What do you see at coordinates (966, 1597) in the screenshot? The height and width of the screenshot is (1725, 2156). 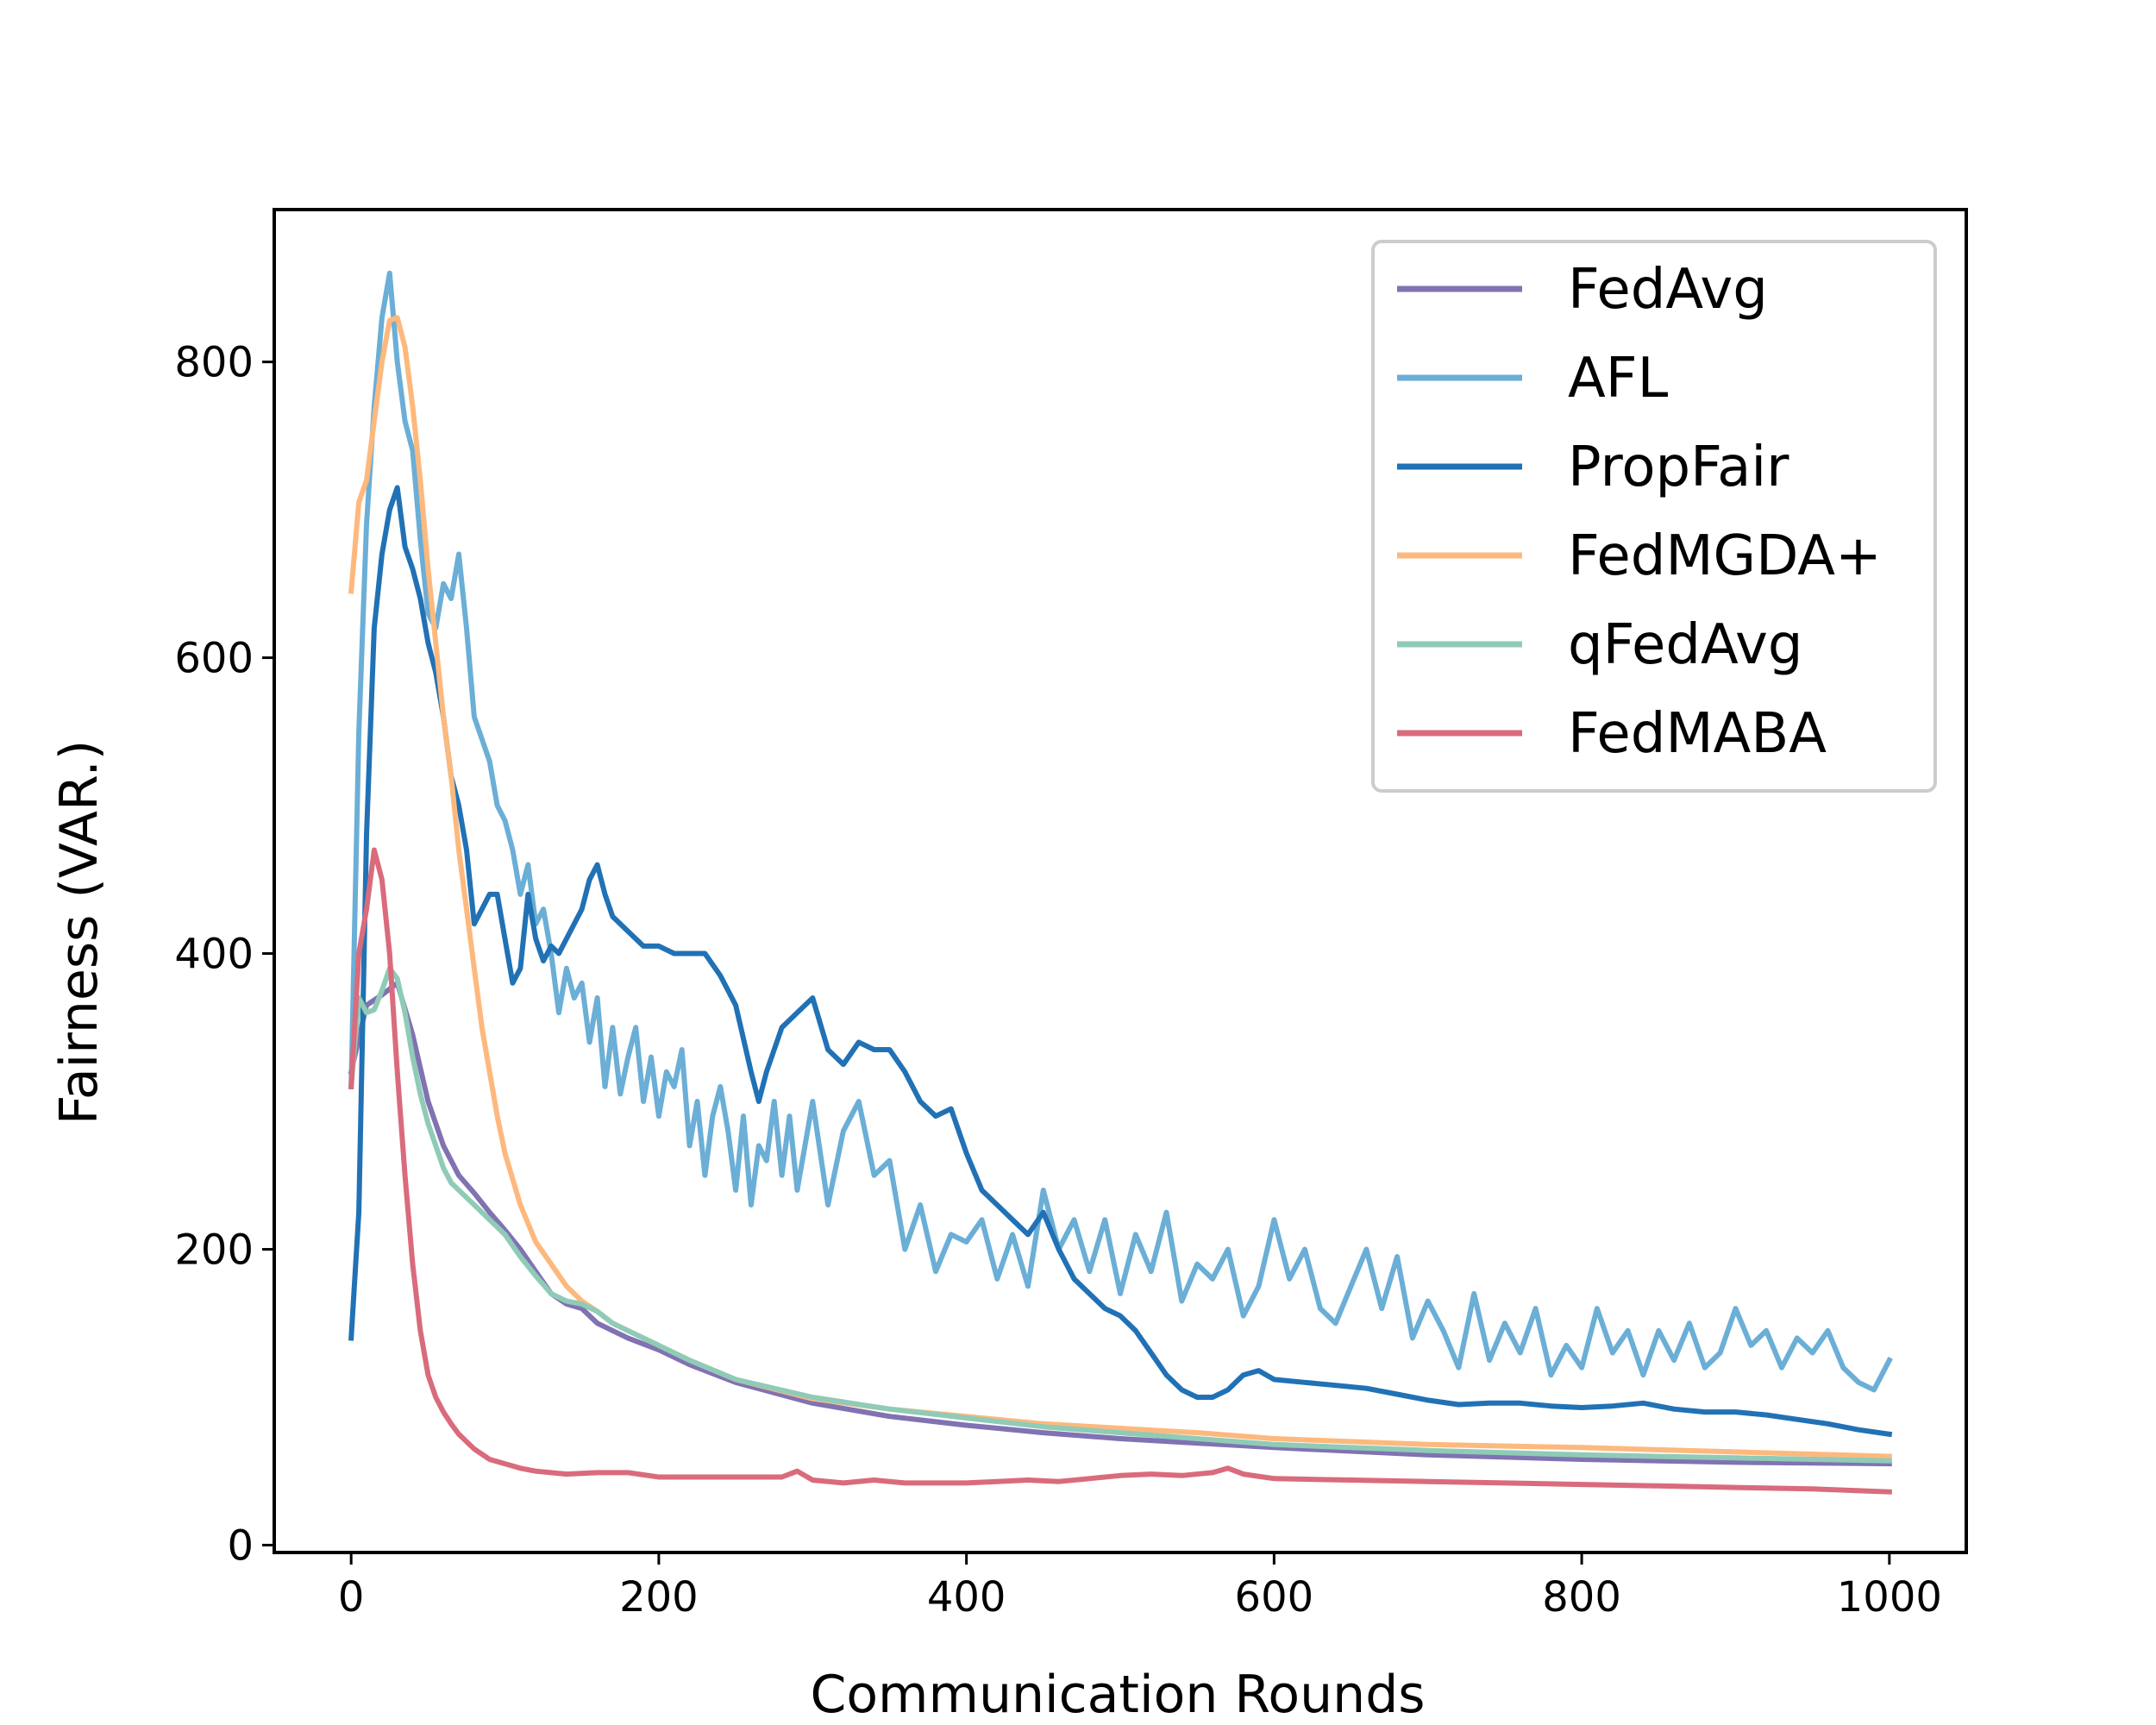 I see `x-tick-label: 400` at bounding box center [966, 1597].